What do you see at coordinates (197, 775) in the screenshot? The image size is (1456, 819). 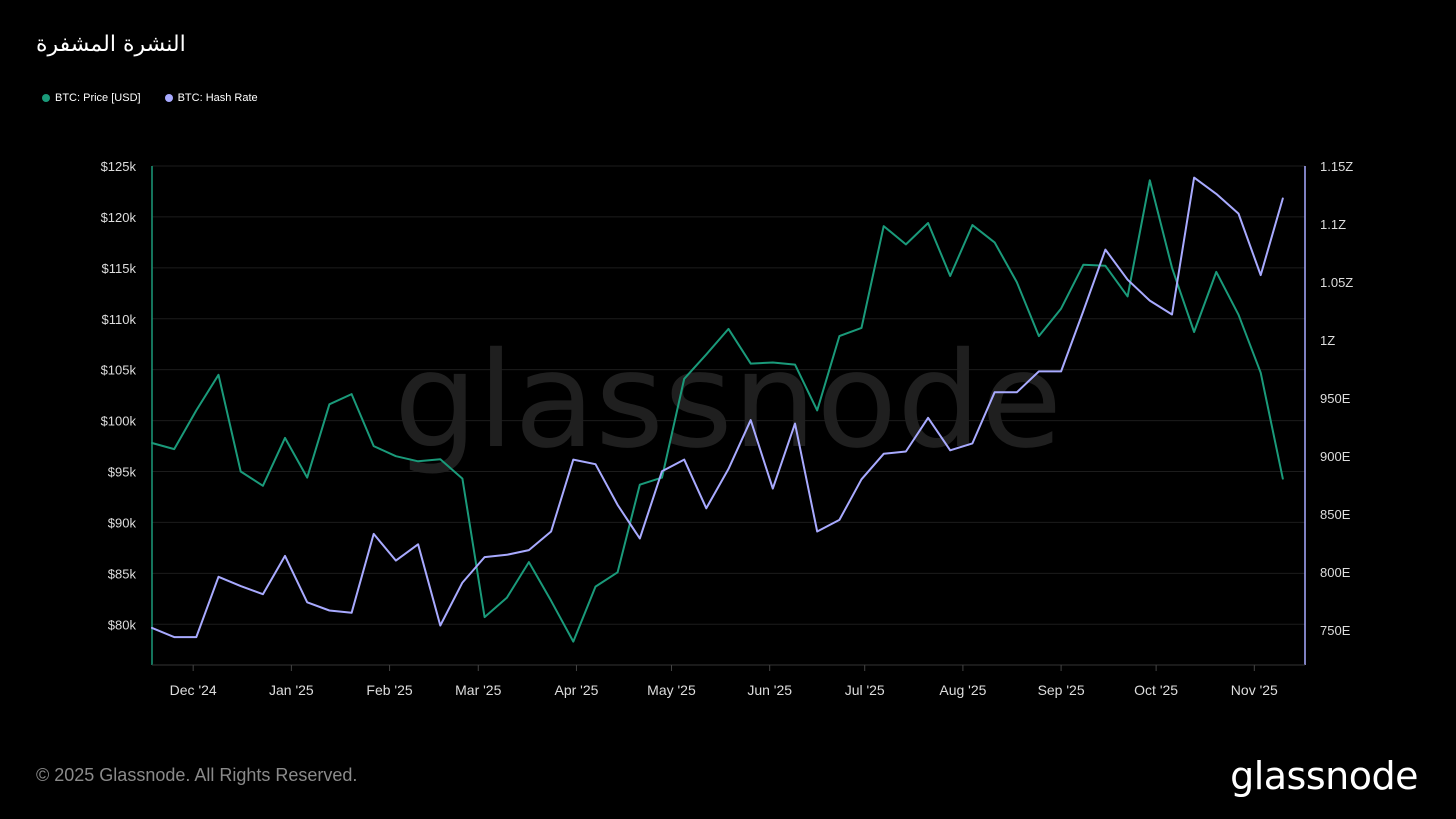 I see `copyright: © 2025 Glassnode. All Rights Reserved.` at bounding box center [197, 775].